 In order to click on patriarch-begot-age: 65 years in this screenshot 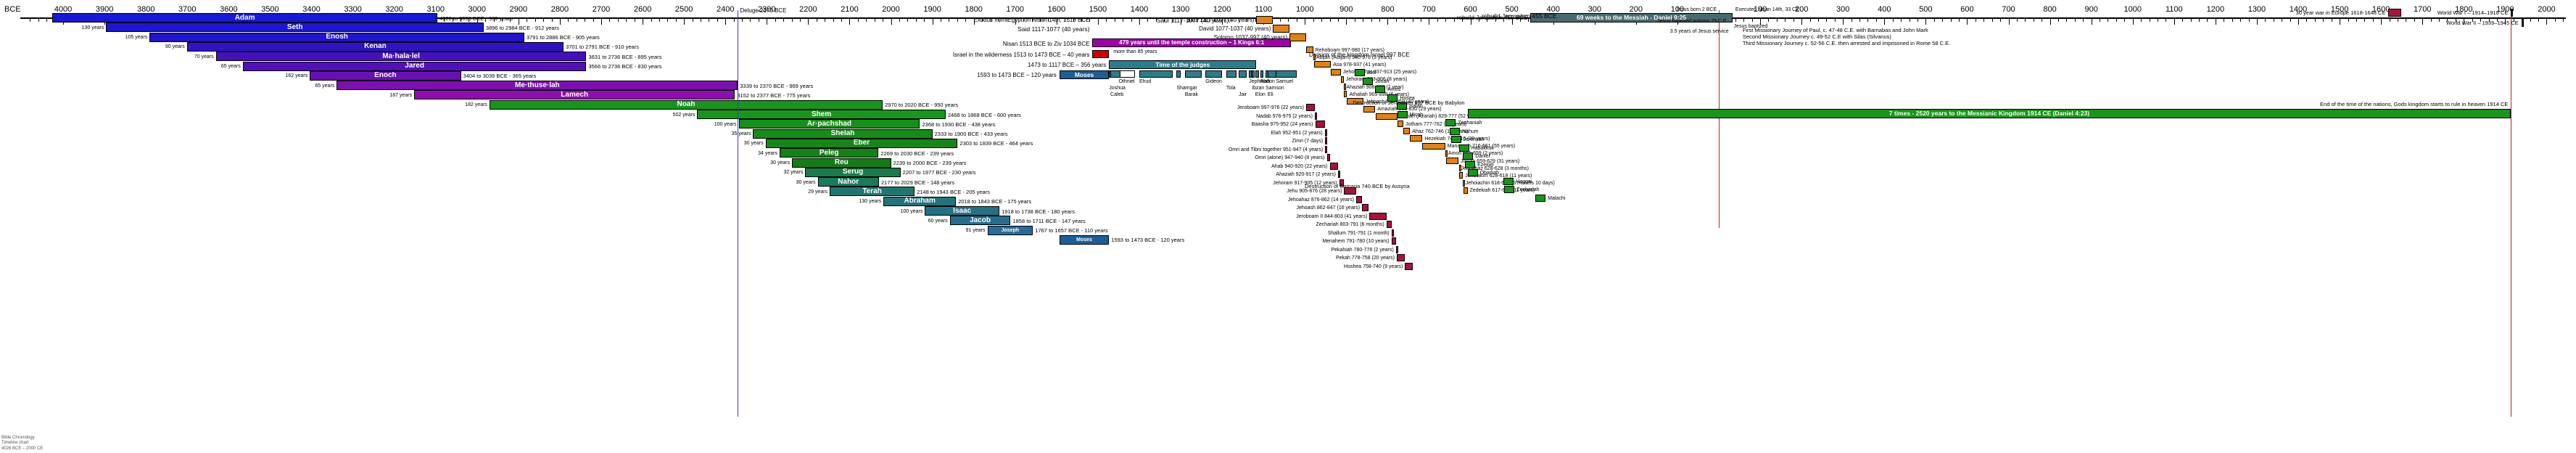, I will do `click(230, 66)`.